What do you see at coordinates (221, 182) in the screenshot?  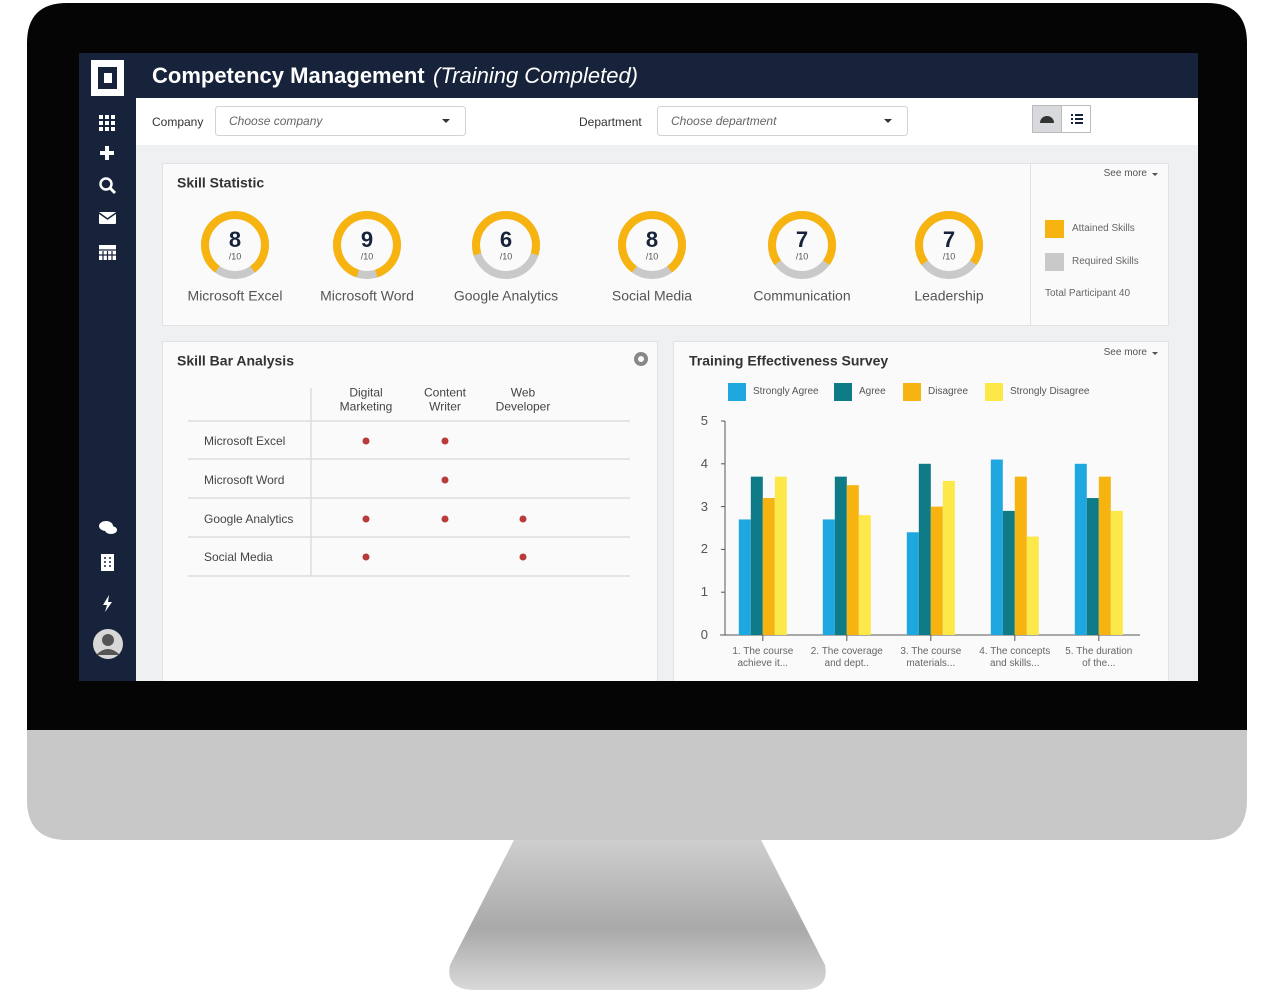 I see `card-title: Skill Statistic` at bounding box center [221, 182].